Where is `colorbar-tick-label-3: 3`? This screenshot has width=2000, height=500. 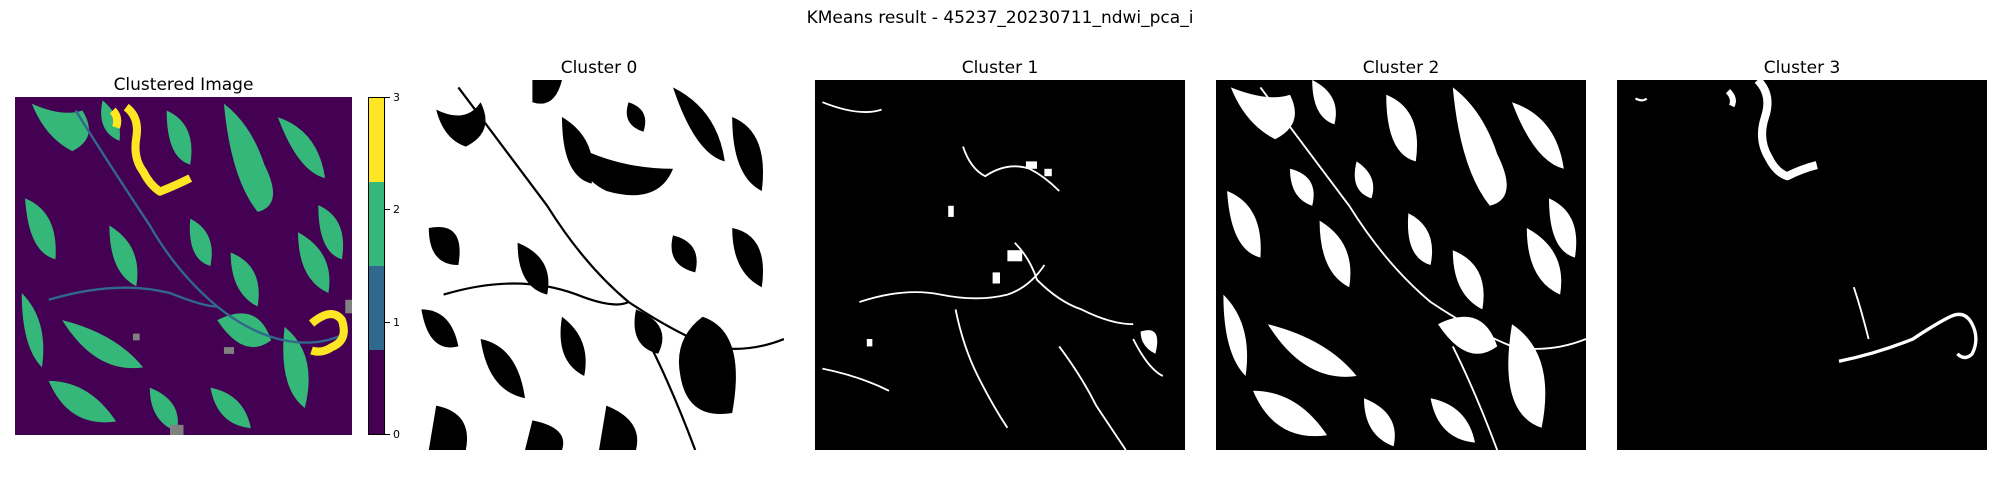
colorbar-tick-label-3: 3 is located at coordinates (396, 97).